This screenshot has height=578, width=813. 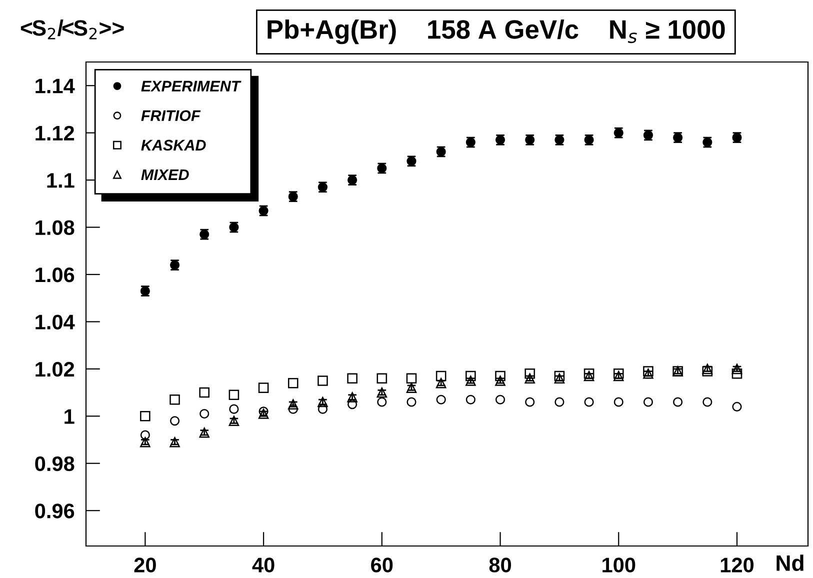 What do you see at coordinates (191, 86) in the screenshot?
I see `legend-label: EXPERIMENT` at bounding box center [191, 86].